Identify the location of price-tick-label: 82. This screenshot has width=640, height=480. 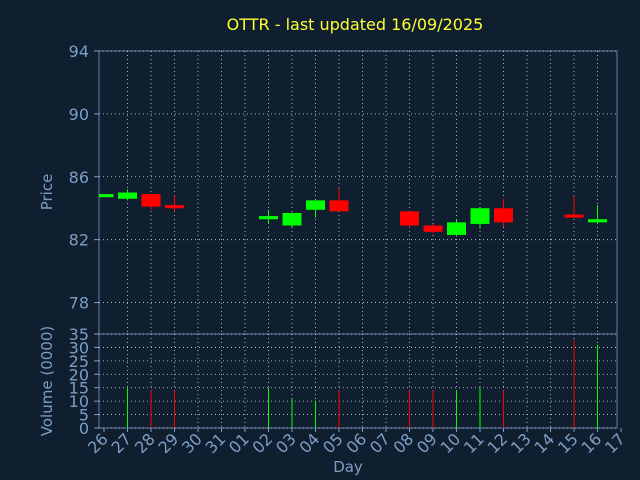
(79, 240).